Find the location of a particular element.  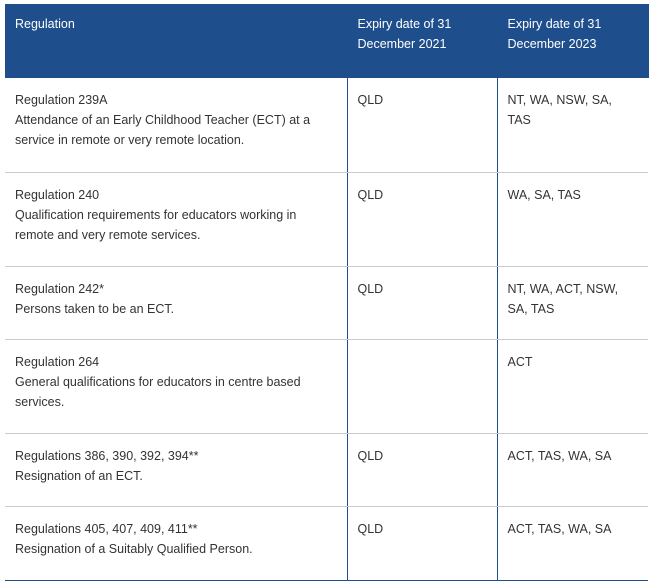

regulation-number: Regulations 386, 390, 392, 394** is located at coordinates (107, 455).